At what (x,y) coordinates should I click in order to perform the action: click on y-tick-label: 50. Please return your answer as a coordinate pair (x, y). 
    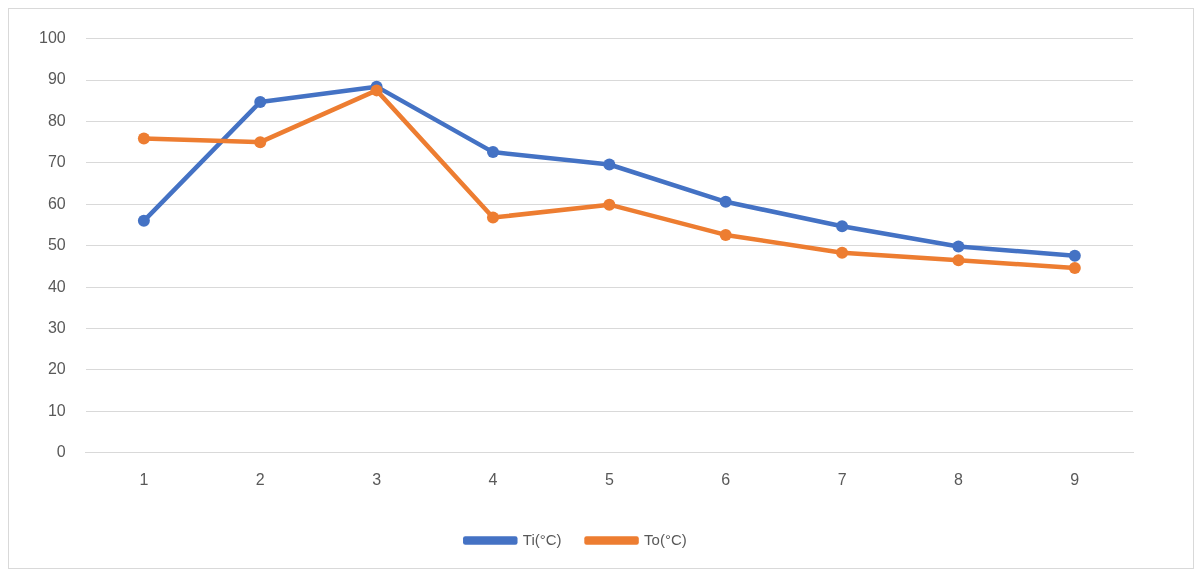
    Looking at the image, I should click on (56, 245).